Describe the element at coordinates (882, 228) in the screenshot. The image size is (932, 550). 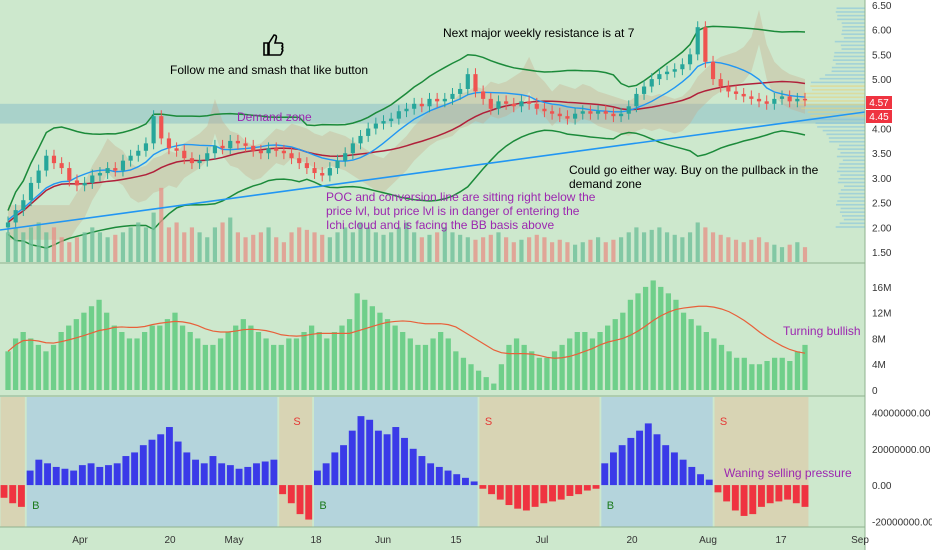
I see `price-tick: 2.00` at that location.